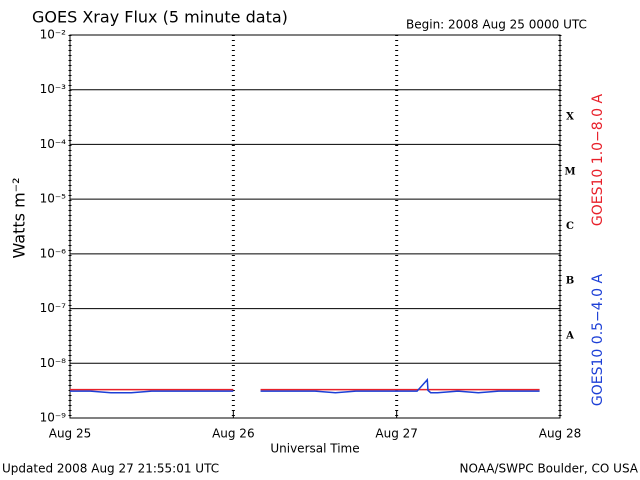  What do you see at coordinates (53, 253) in the screenshot?
I see `y-tick-label: 10⁻⁶` at bounding box center [53, 253].